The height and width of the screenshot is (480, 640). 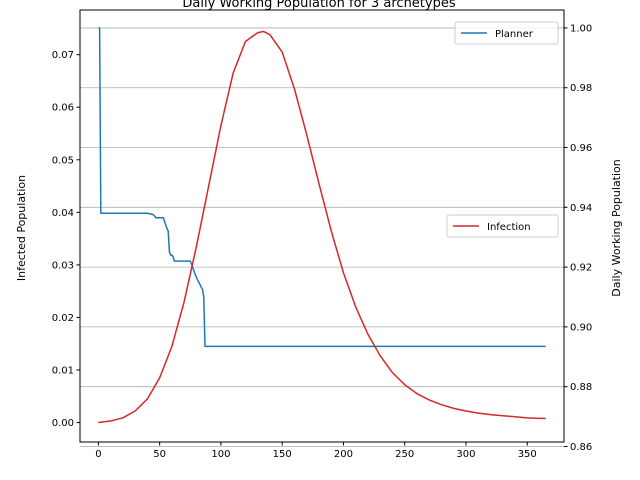 What do you see at coordinates (581, 268) in the screenshot?
I see `y-right-tick-label: 0.92` at bounding box center [581, 268].